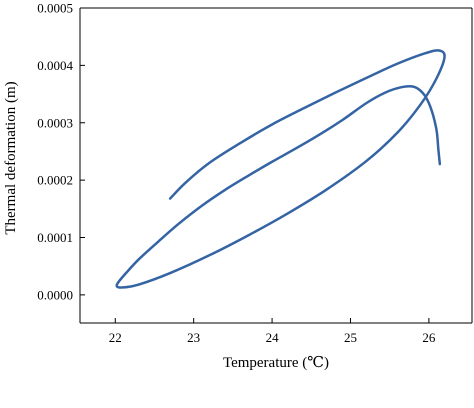 This screenshot has width=474, height=408. I want to click on y-tick-label: 0.0001, so click(55, 237).